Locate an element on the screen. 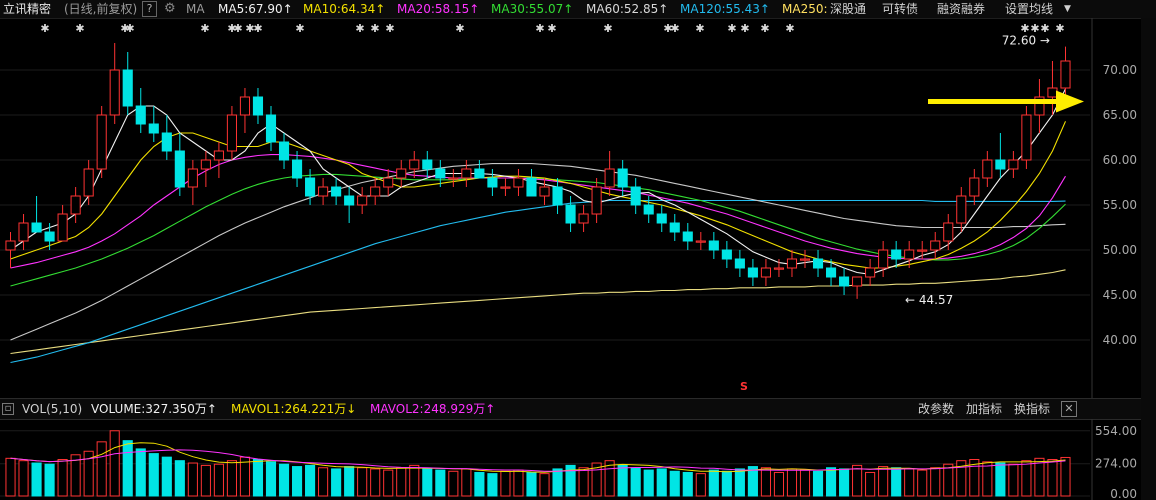 This screenshot has width=1156, height=500. y-tick-label: 40.00 is located at coordinates (1120, 340).